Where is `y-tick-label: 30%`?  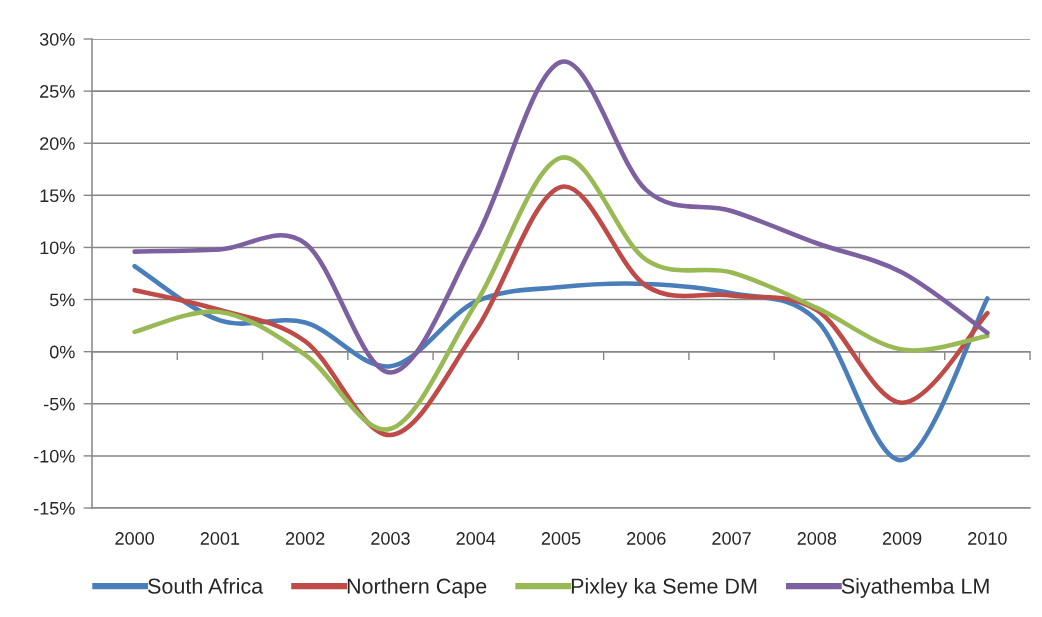
y-tick-label: 30% is located at coordinates (57, 39).